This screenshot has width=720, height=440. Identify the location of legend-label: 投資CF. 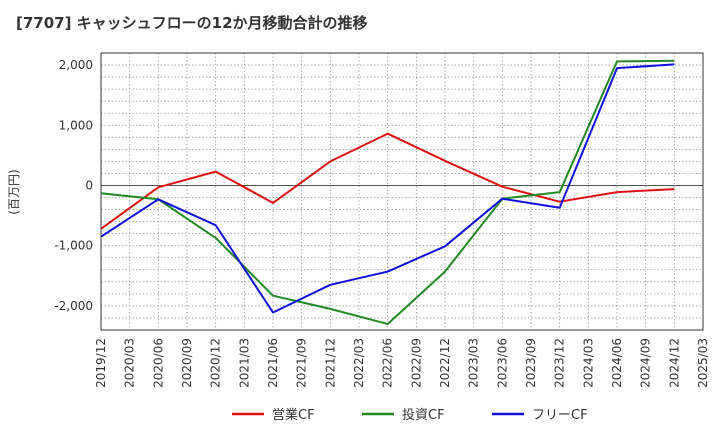
(423, 415).